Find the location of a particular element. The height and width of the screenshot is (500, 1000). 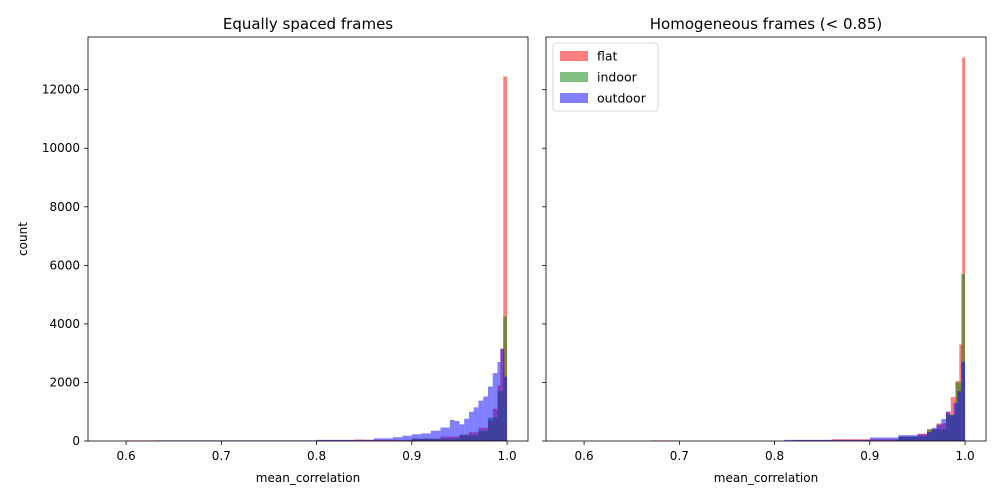

y-tick-label: 10000 is located at coordinates (61, 148).